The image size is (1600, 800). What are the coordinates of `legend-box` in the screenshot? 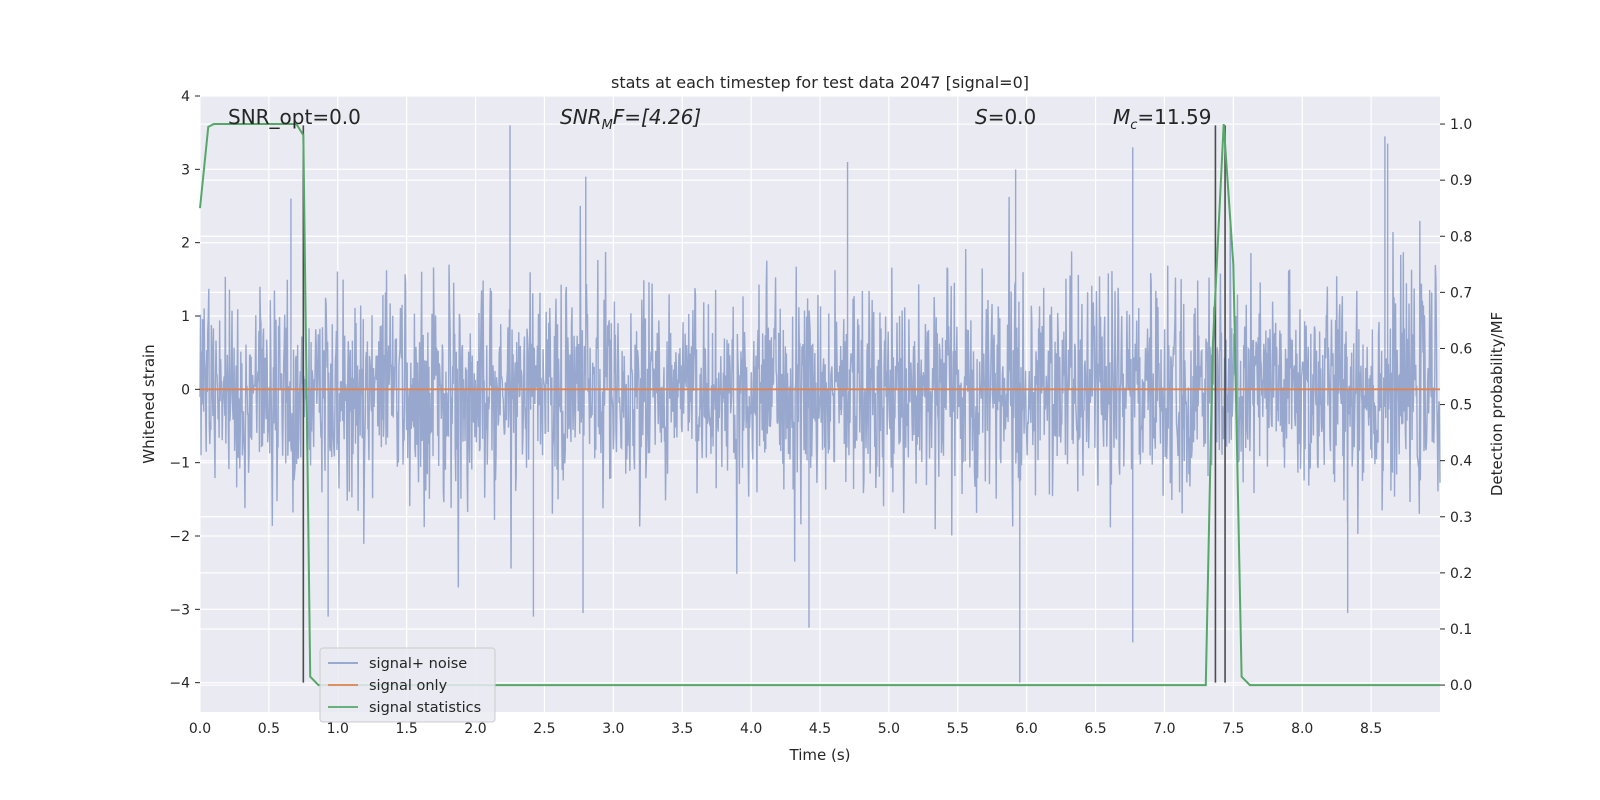 It's located at (407, 685).